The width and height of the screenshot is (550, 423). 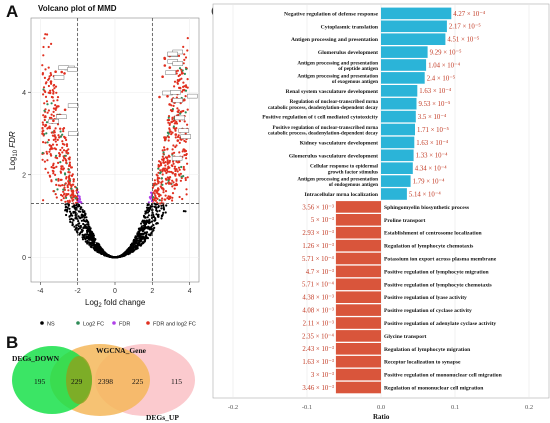 What do you see at coordinates (429, 182) in the screenshot?
I see `go-pvalue-label: 1.79 × 10⁻⁴` at bounding box center [429, 182].